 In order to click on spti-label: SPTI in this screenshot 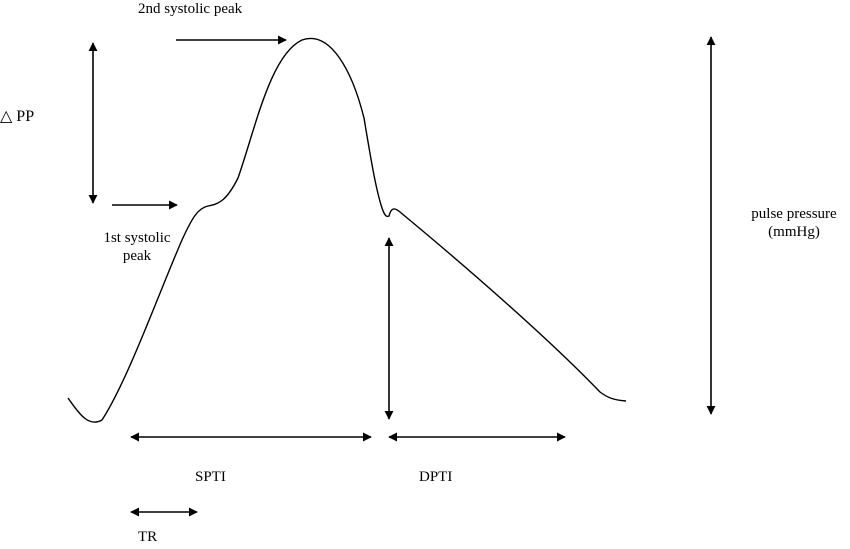, I will do `click(210, 477)`.